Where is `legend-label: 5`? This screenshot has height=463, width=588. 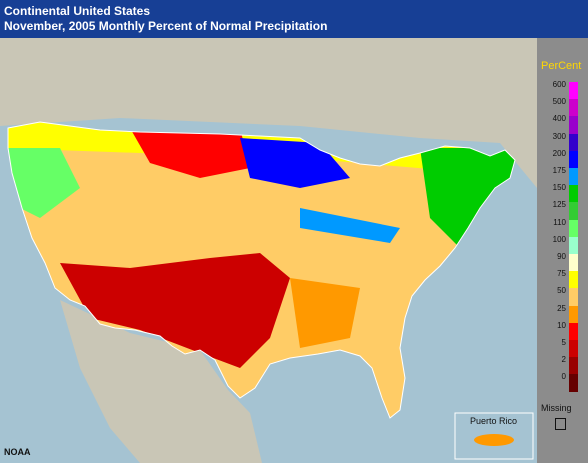
legend-label: 5 is located at coordinates (563, 342).